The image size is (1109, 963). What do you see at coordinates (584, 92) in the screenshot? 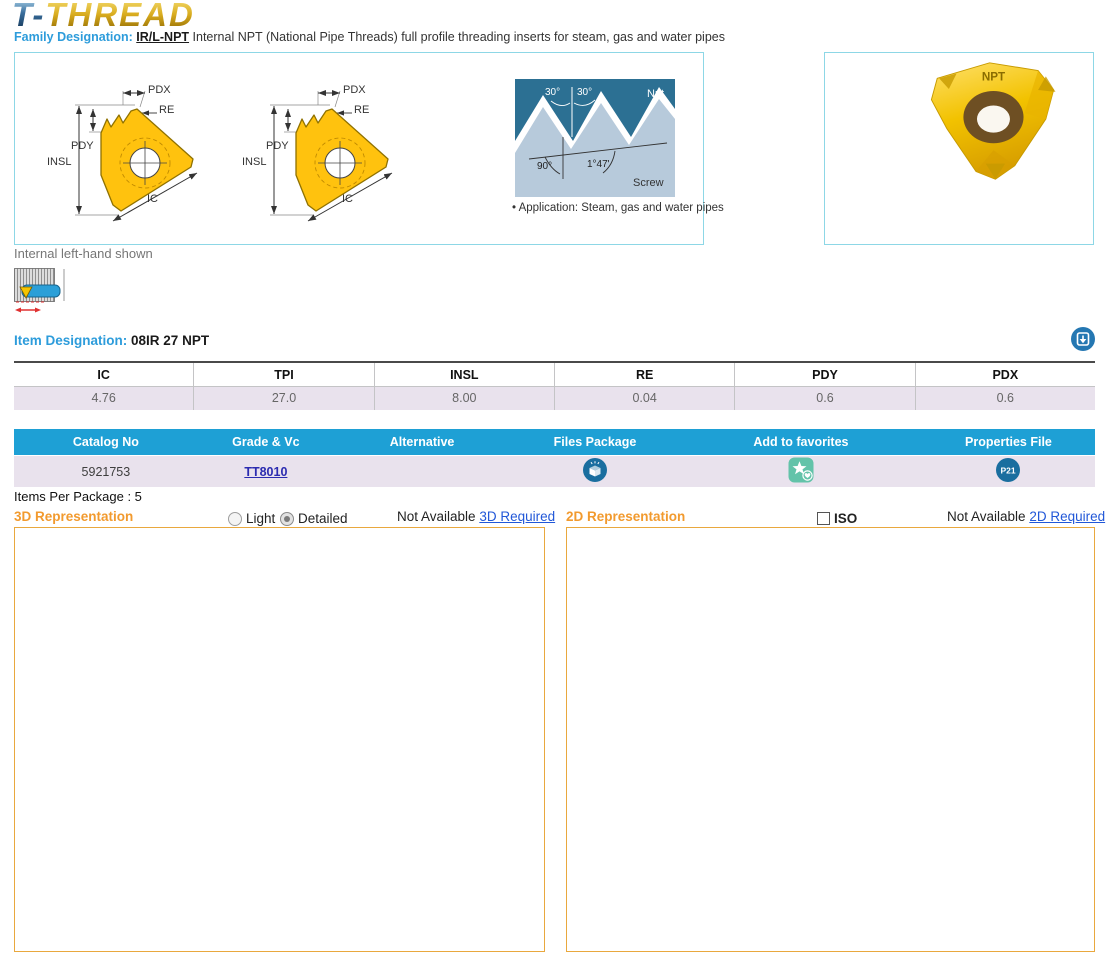
I see `flank-angle-right-label: 30°` at bounding box center [584, 92].